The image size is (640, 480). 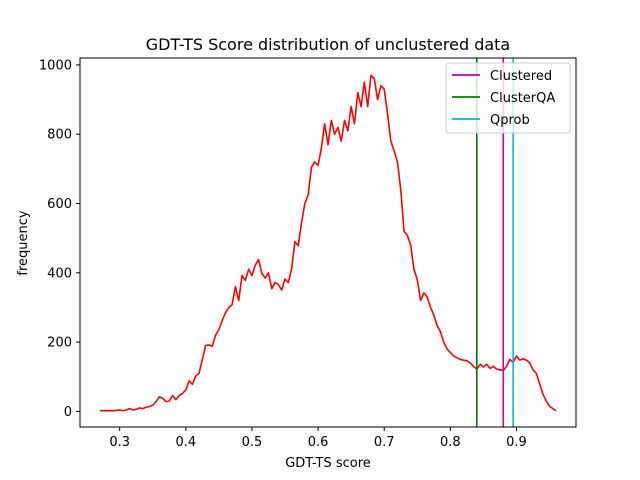 I want to click on x-axis-label: GDT-TS score, so click(x=328, y=463).